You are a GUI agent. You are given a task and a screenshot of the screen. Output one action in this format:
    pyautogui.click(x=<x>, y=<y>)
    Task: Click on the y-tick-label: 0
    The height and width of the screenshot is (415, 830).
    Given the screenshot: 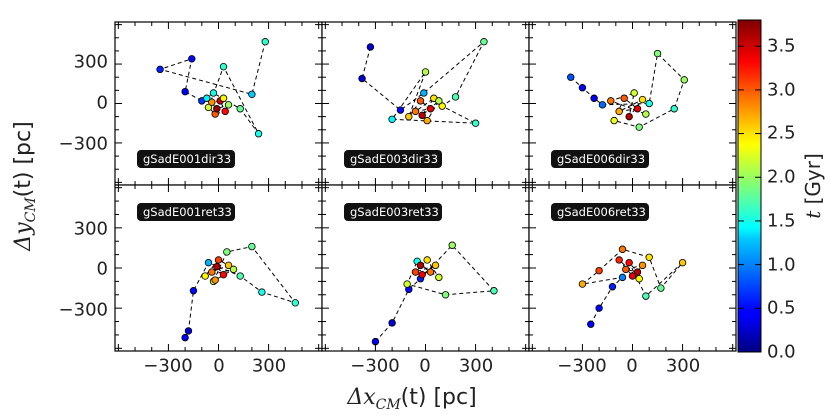 What is the action you would take?
    pyautogui.click(x=102, y=269)
    